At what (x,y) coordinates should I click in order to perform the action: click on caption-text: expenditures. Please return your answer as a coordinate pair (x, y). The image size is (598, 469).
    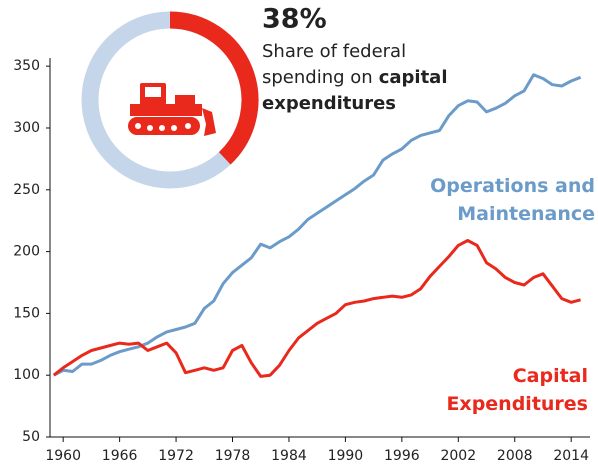
    Looking at the image, I should click on (329, 103).